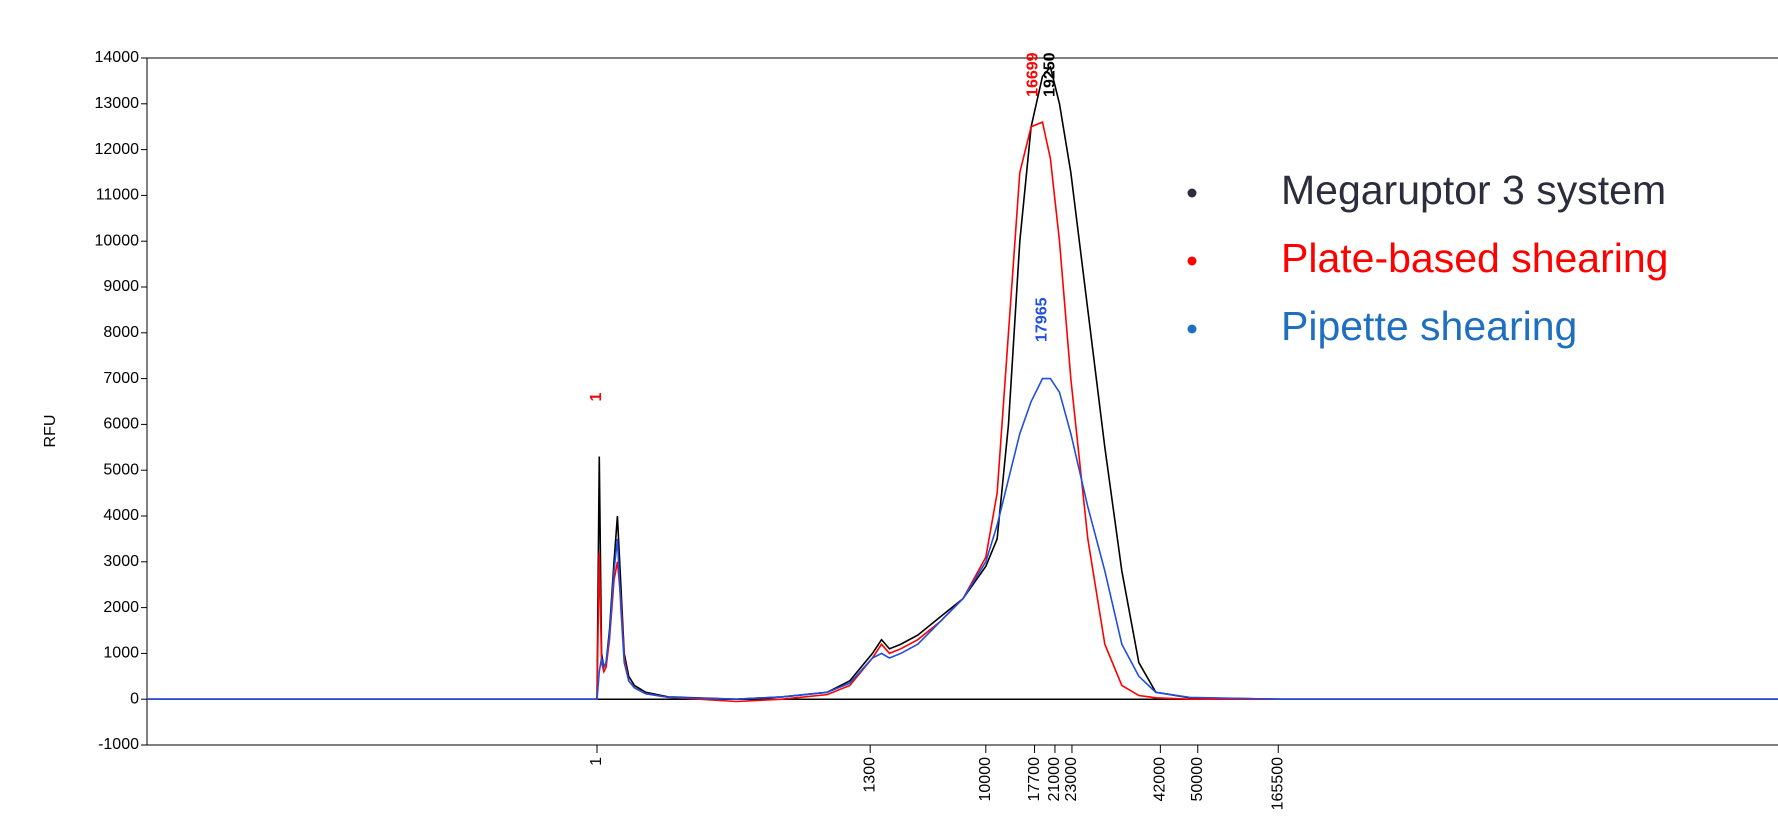 This screenshot has height=831, width=1778. Describe the element at coordinates (117, 57) in the screenshot. I see `y-tick-label: 14000` at that location.